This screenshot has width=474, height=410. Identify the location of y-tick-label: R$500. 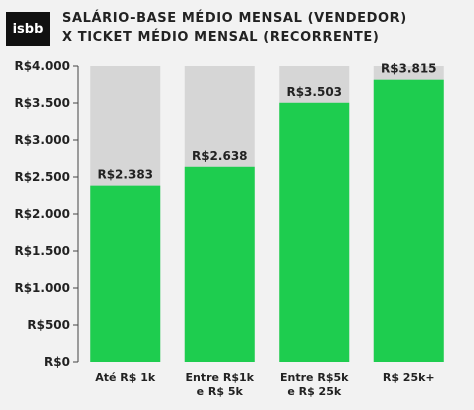
(48, 325).